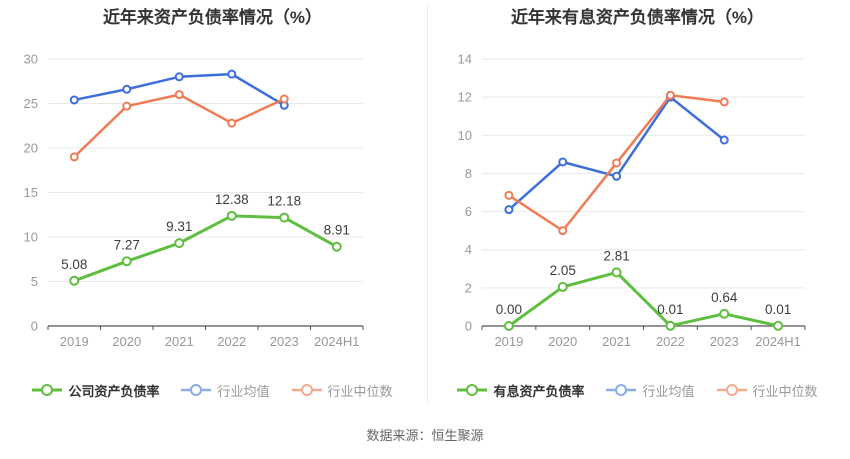  Describe the element at coordinates (468, 249) in the screenshot. I see `y-axis-tick-label: 4` at that location.